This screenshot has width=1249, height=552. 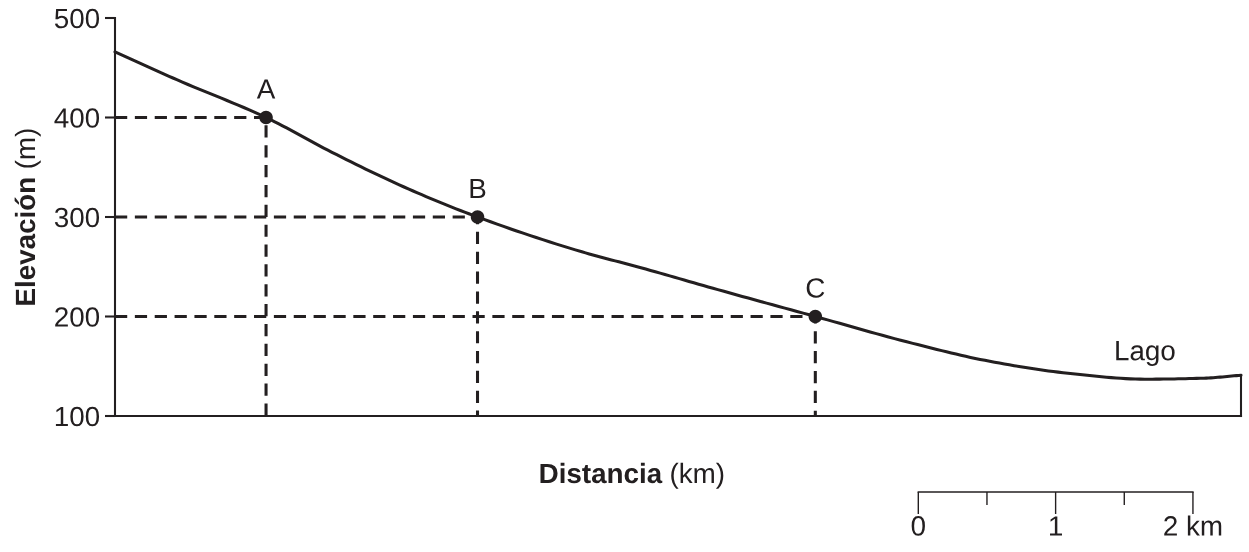 What do you see at coordinates (77, 217) in the screenshot?
I see `y-tick-label: 300` at bounding box center [77, 217].